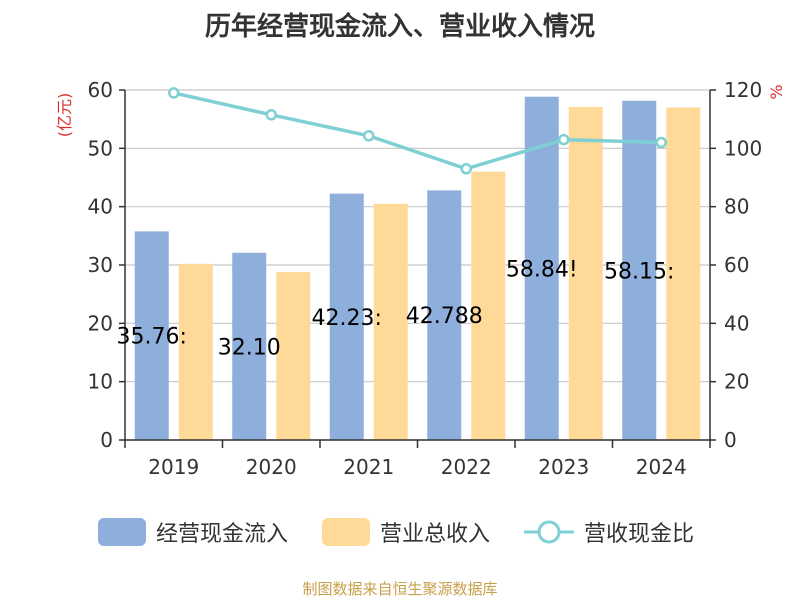 This screenshot has height=600, width=800. I want to click on y-right-tick-label: 40, so click(736, 323).